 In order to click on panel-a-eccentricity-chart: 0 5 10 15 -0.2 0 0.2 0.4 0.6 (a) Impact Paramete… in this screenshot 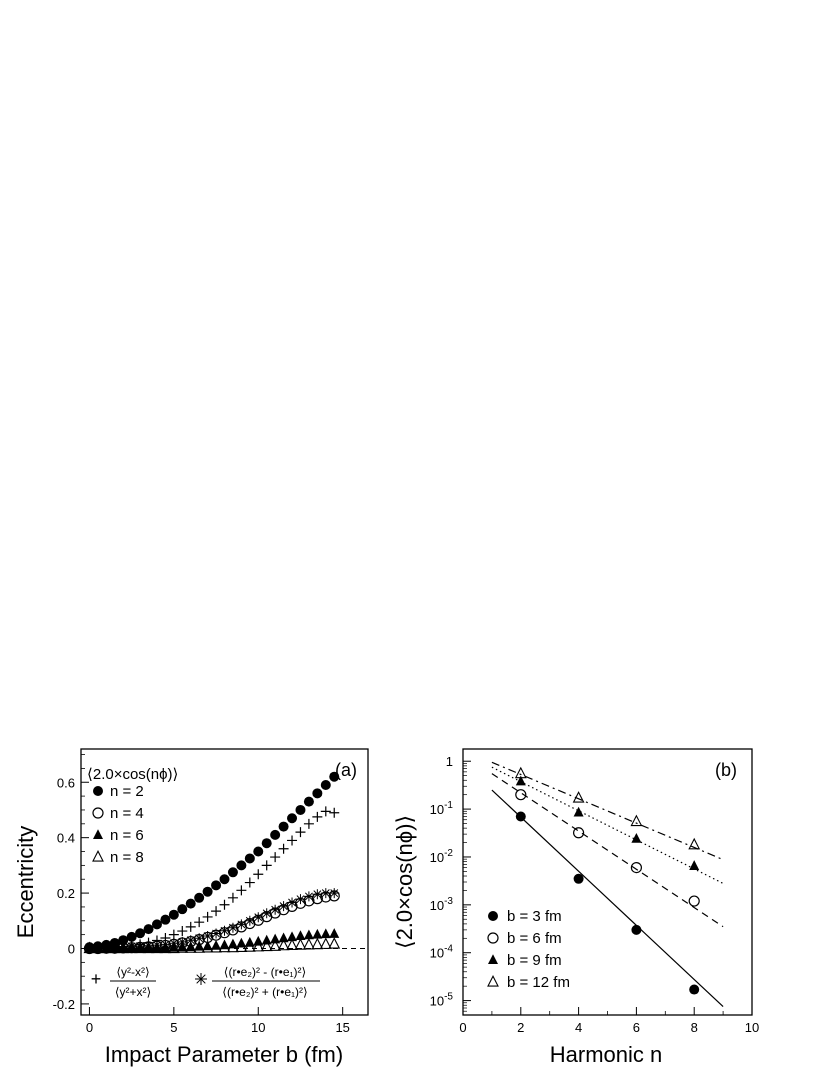, I will do `click(191, 907)`.